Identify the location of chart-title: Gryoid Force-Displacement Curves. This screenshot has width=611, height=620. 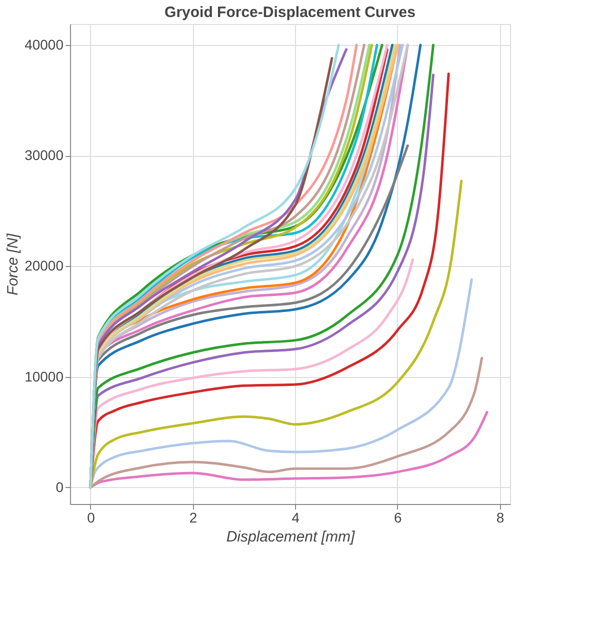
(290, 12).